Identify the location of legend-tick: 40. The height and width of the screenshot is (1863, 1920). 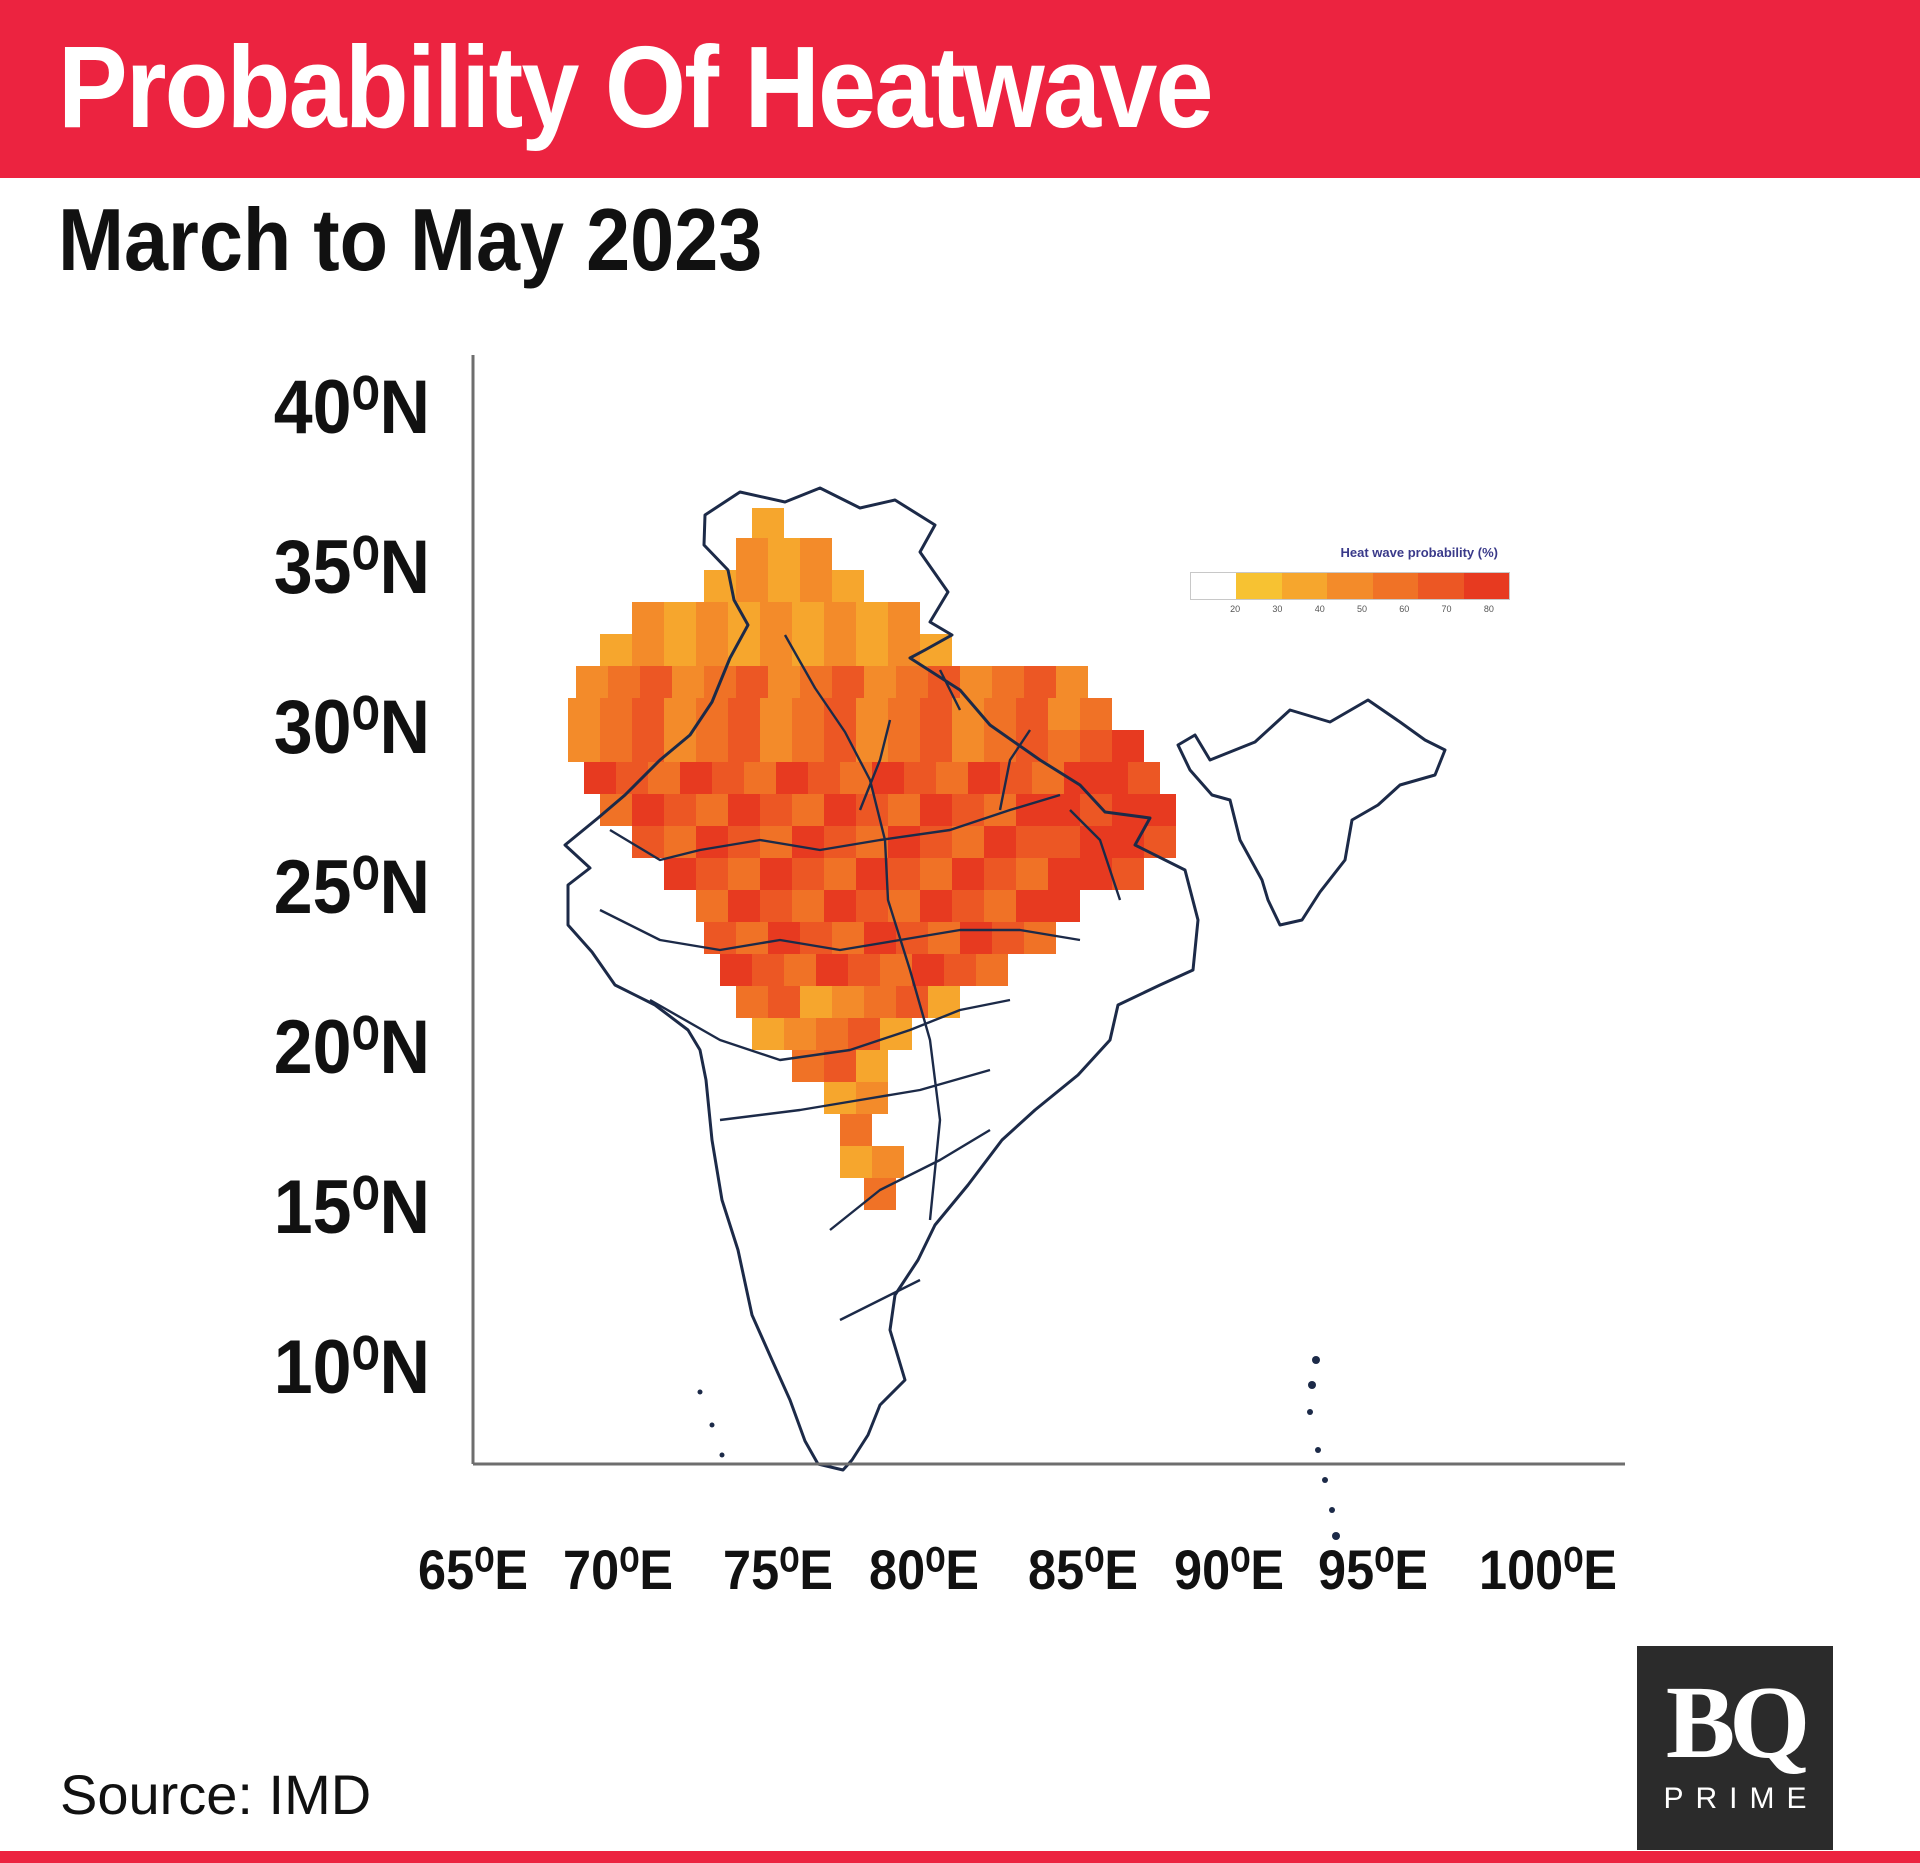
(1319, 609).